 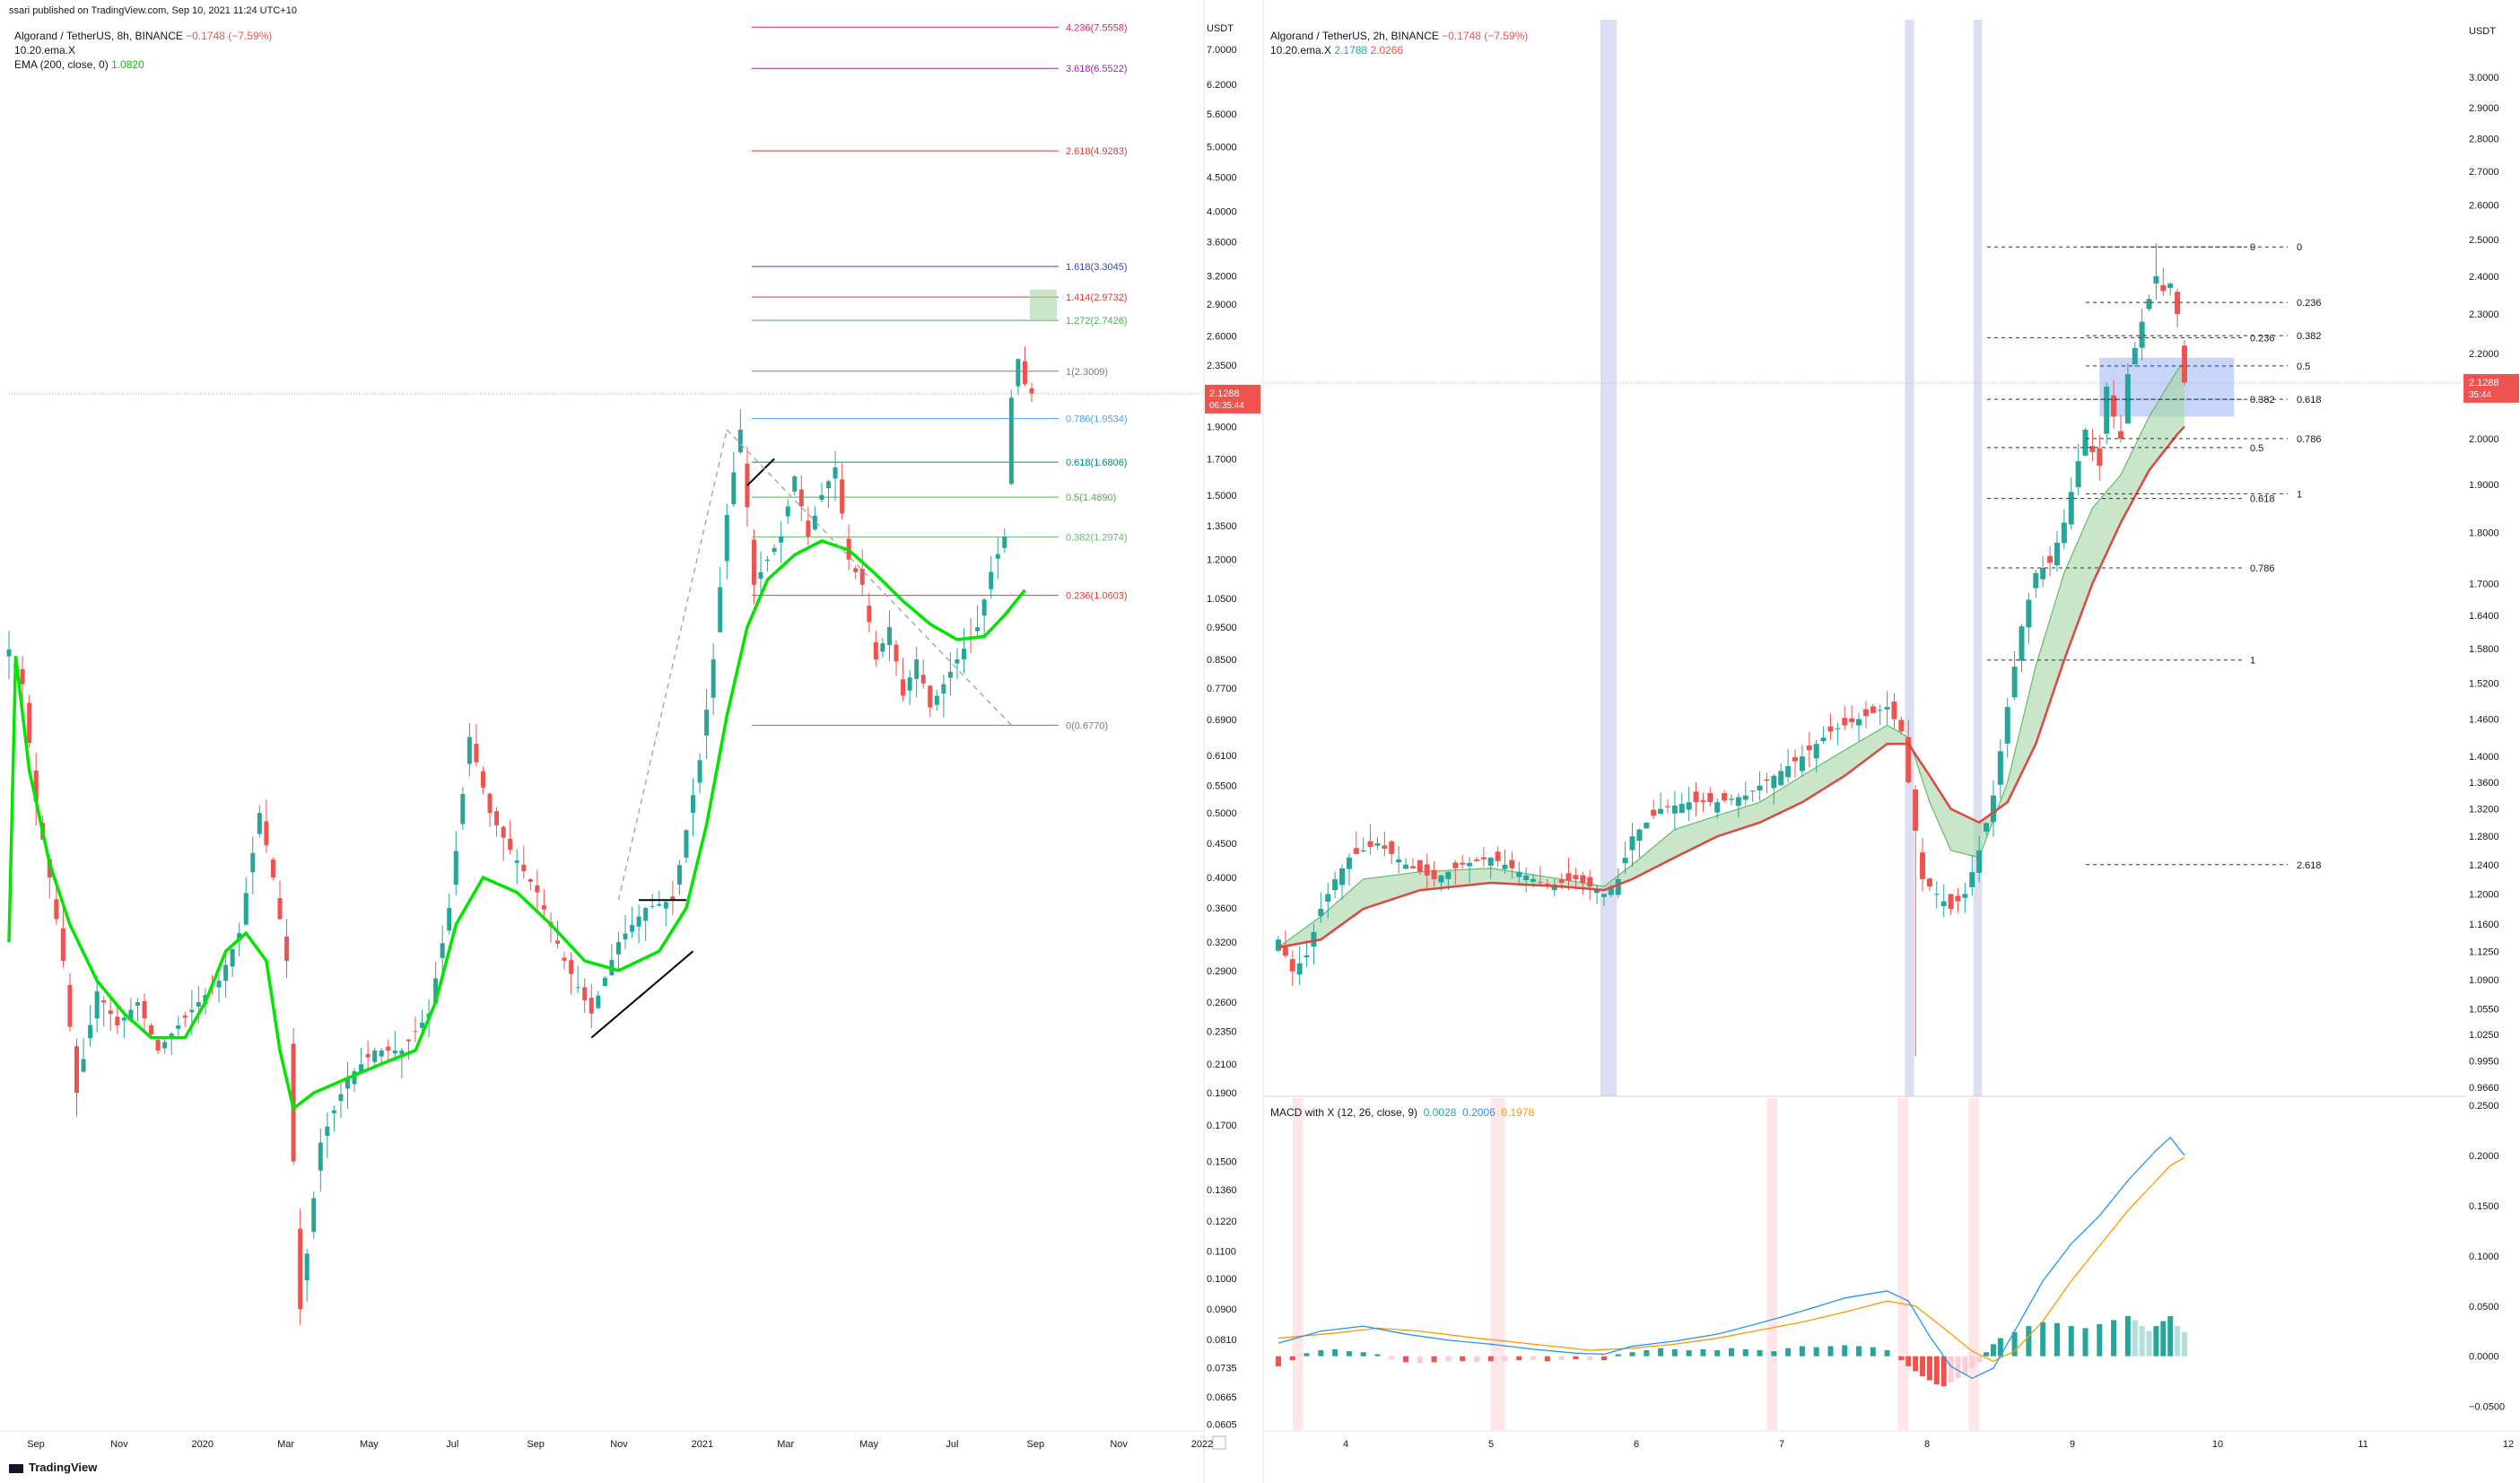 What do you see at coordinates (2484, 486) in the screenshot?
I see `right-y-tick-label: 1.9000` at bounding box center [2484, 486].